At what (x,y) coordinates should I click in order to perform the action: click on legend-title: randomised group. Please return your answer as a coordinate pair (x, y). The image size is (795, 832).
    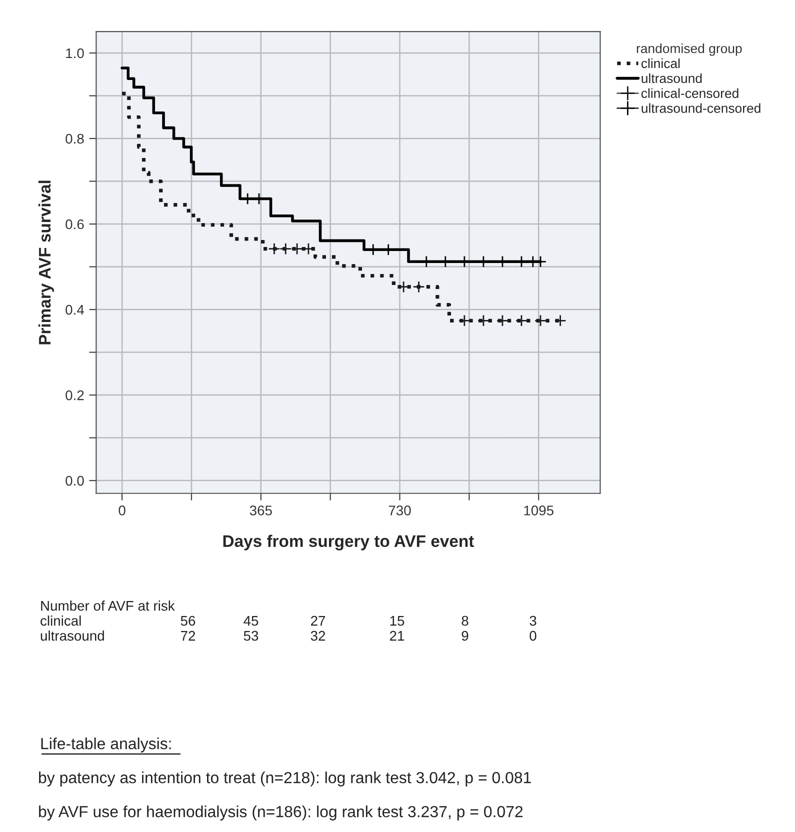
    Looking at the image, I should click on (689, 49).